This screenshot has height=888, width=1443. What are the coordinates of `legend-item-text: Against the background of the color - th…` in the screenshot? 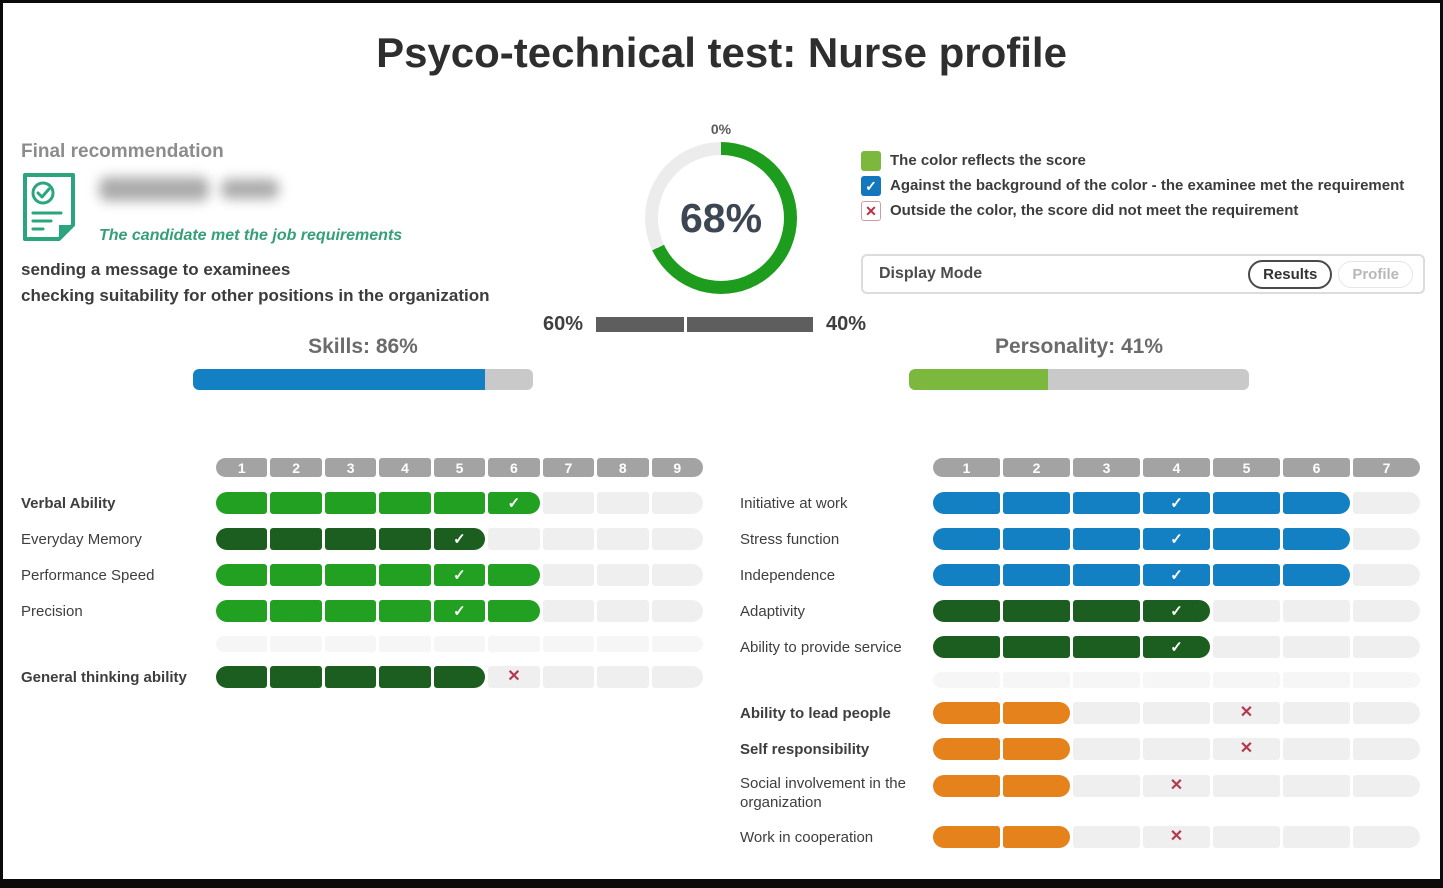 It's located at (1147, 185).